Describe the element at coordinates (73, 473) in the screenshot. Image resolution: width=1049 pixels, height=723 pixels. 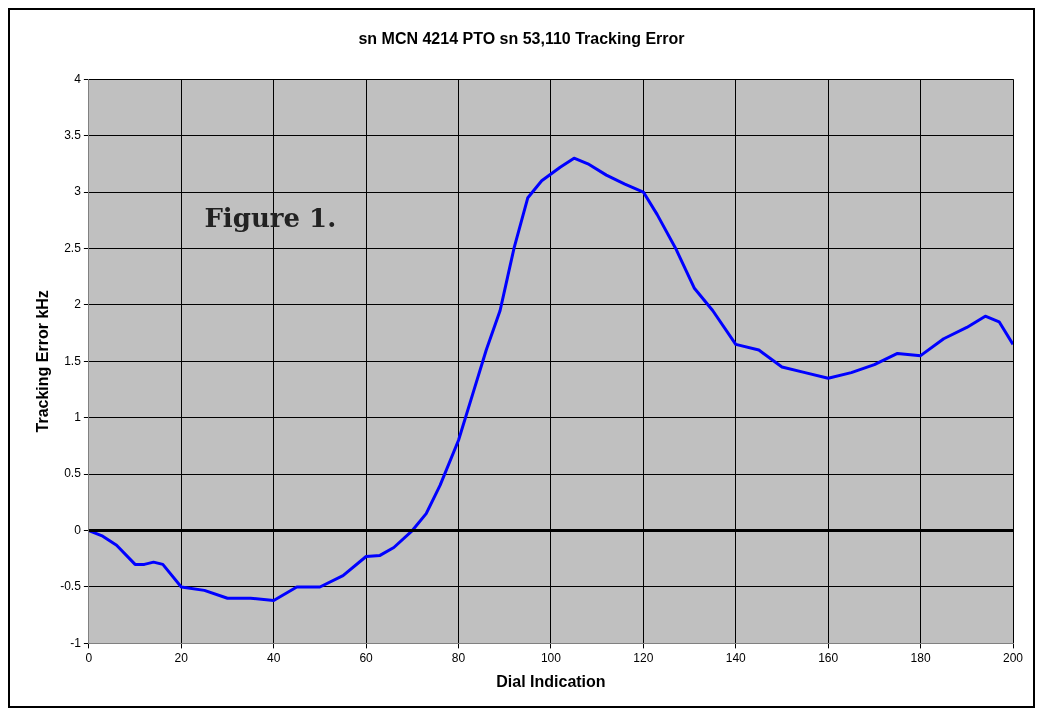
I see `y-tick-label: 0.5` at that location.